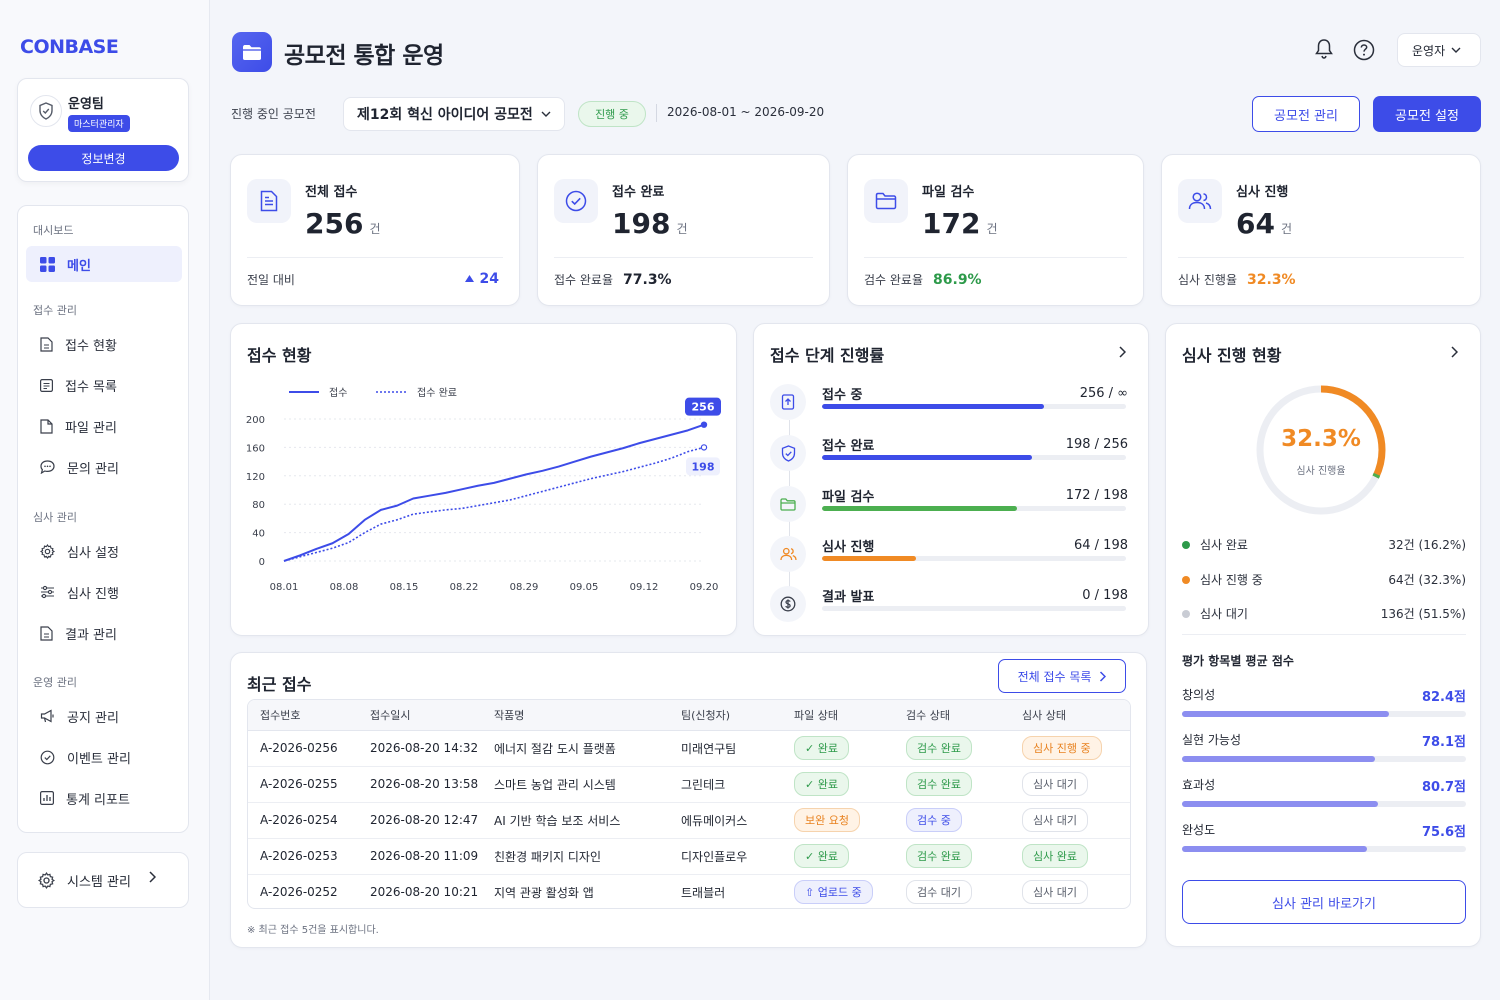 The height and width of the screenshot is (1000, 1500). What do you see at coordinates (689, 715) in the screenshot?
I see `table-header-row: 접수번호 접수일시 작품명 팀(신청자) 파일 상태 검수 상태 심사 상태` at bounding box center [689, 715].